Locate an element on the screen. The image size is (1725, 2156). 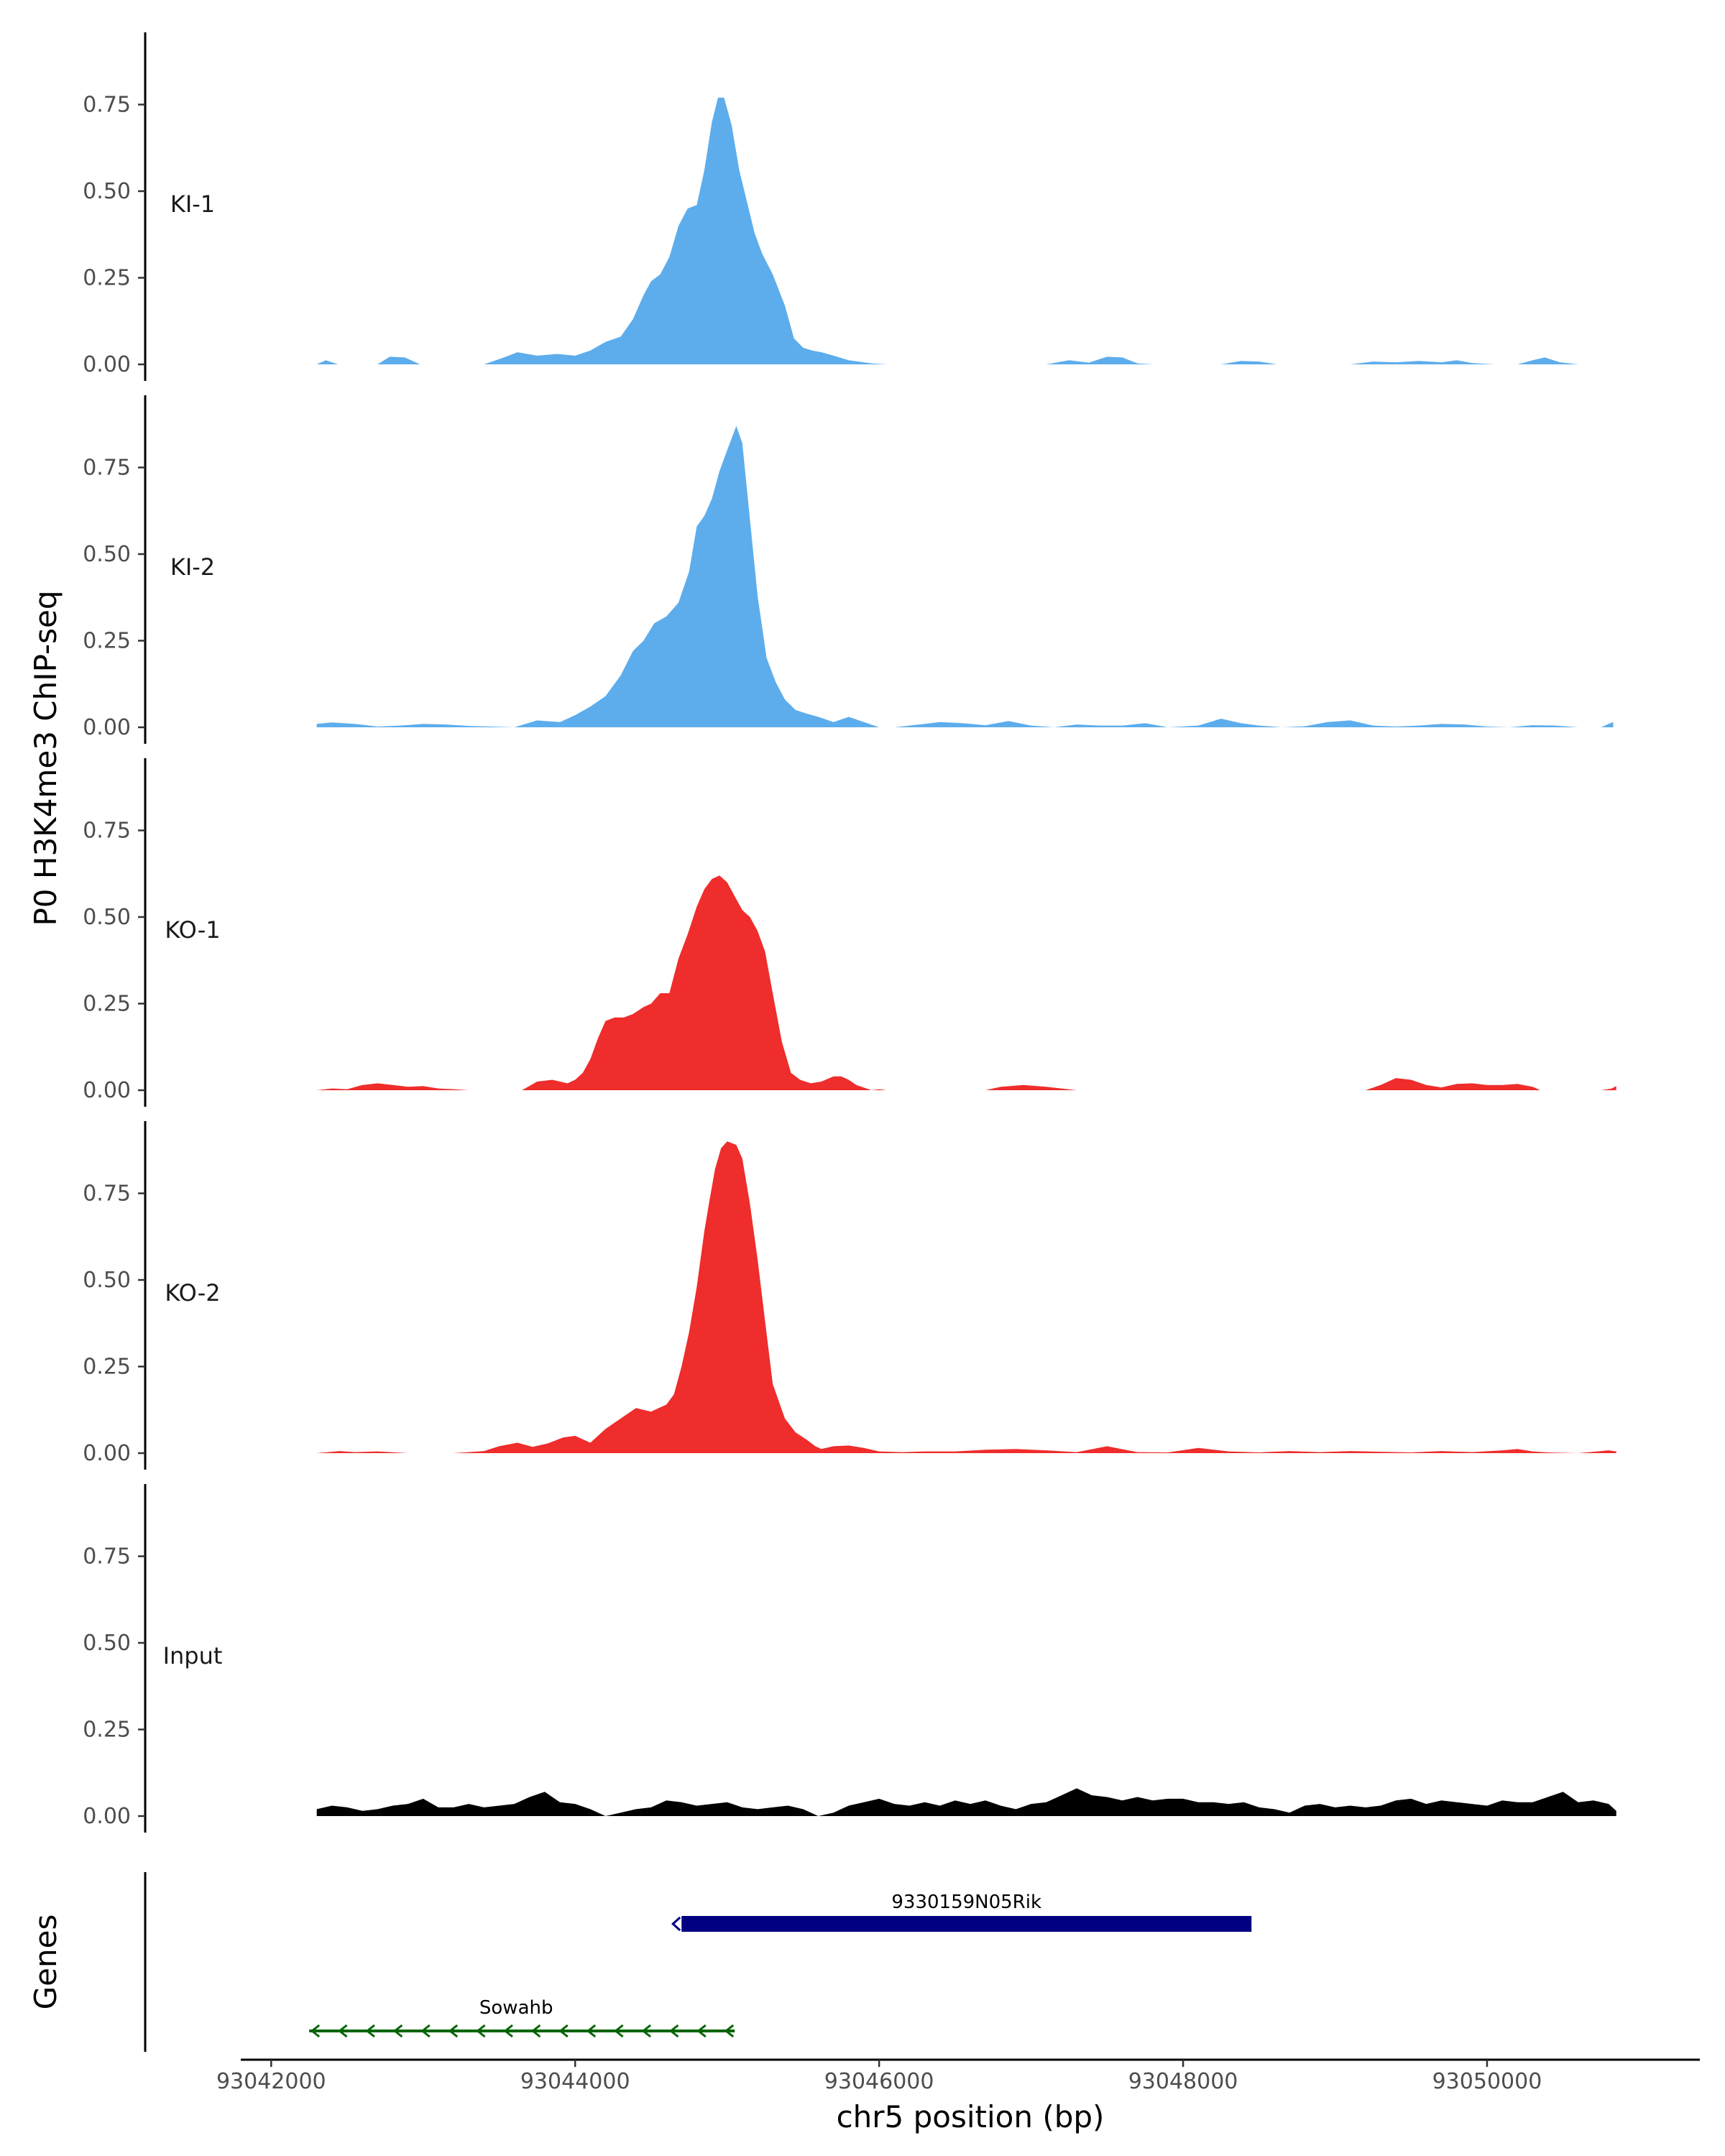
track-label: KI-2 is located at coordinates (192, 567).